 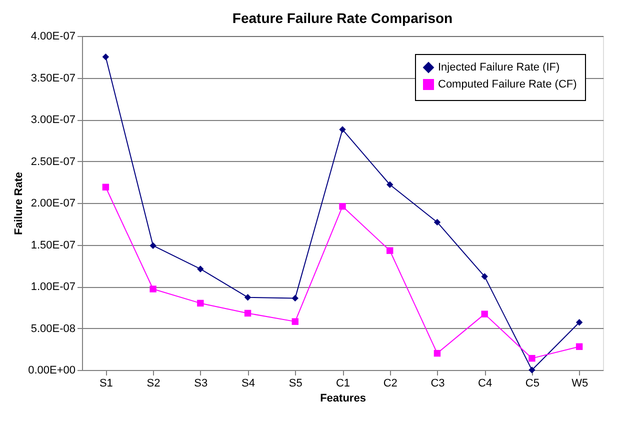 I want to click on chart-title: Feature Failure Rate Comparison, so click(x=342, y=18).